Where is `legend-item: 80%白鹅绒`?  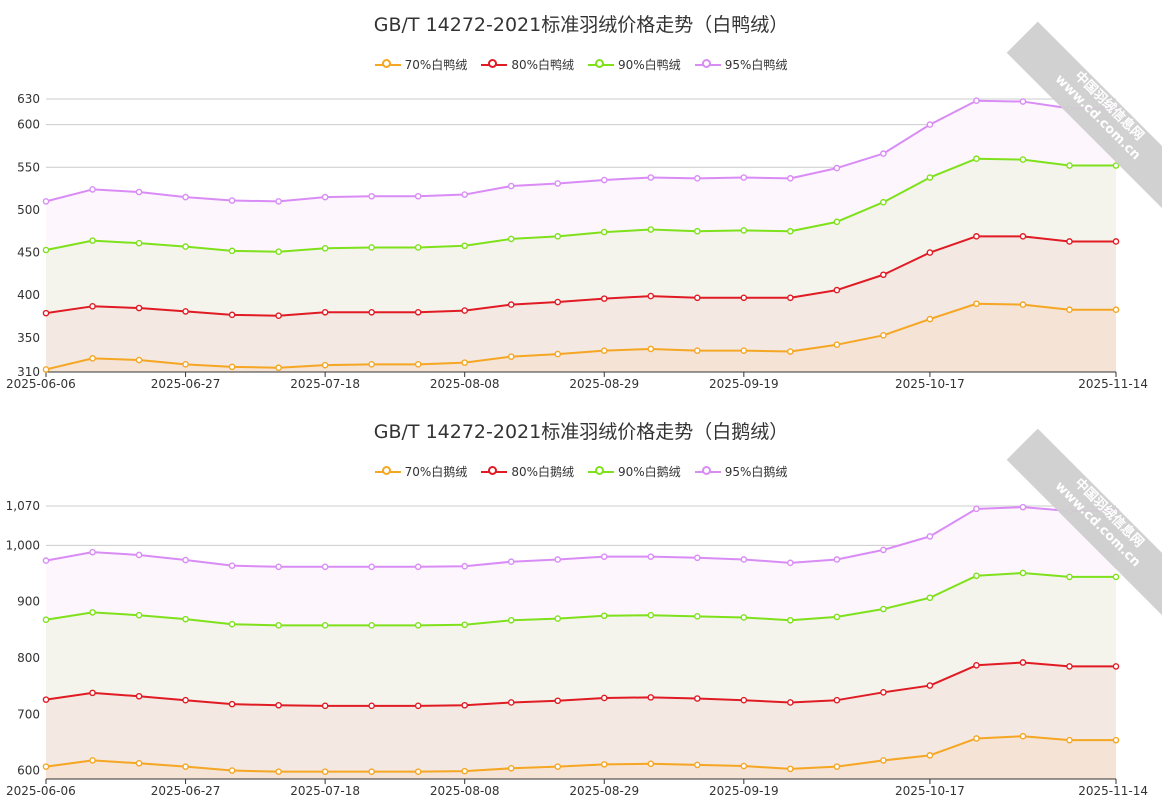 legend-item: 80%白鹅绒 is located at coordinates (527, 471).